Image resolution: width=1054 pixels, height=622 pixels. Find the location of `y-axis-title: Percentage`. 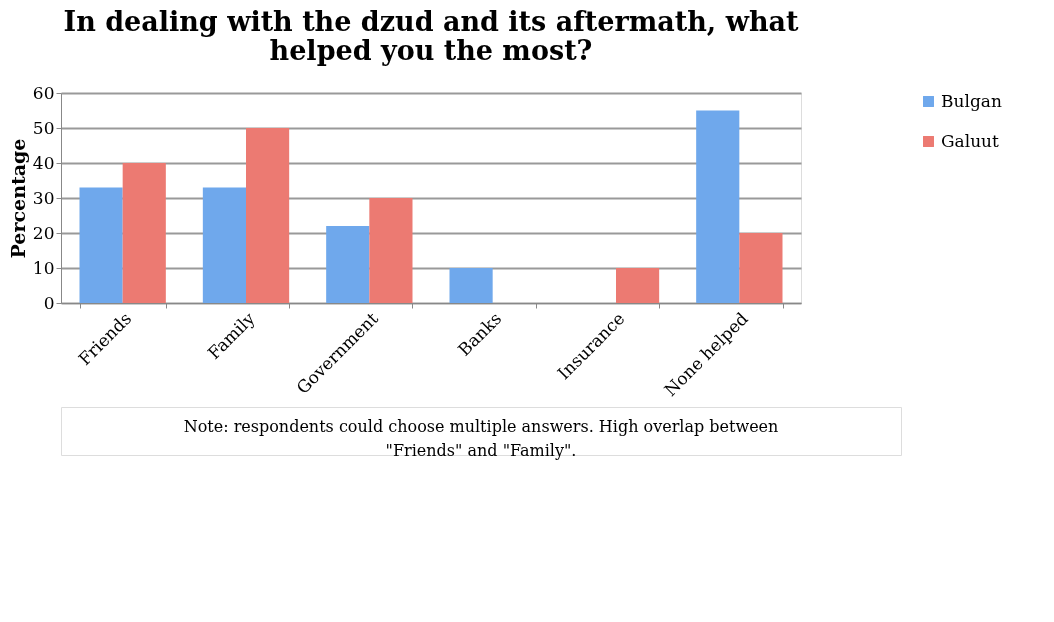

y-axis-title: Percentage is located at coordinates (17, 198).